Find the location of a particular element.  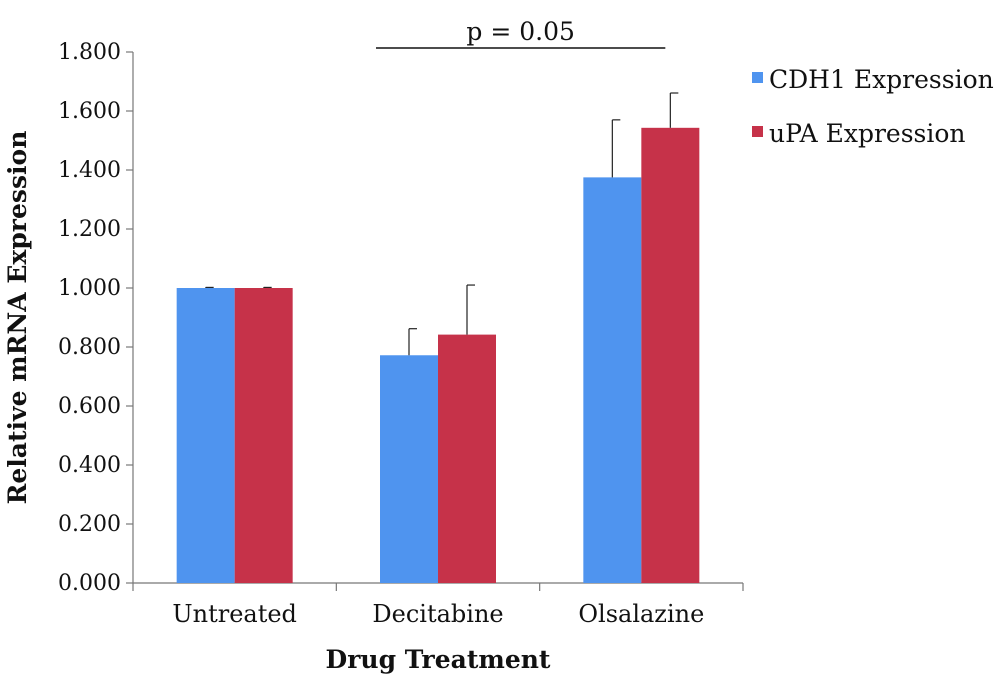

y-tick-label: 0.200 is located at coordinates (89, 524).